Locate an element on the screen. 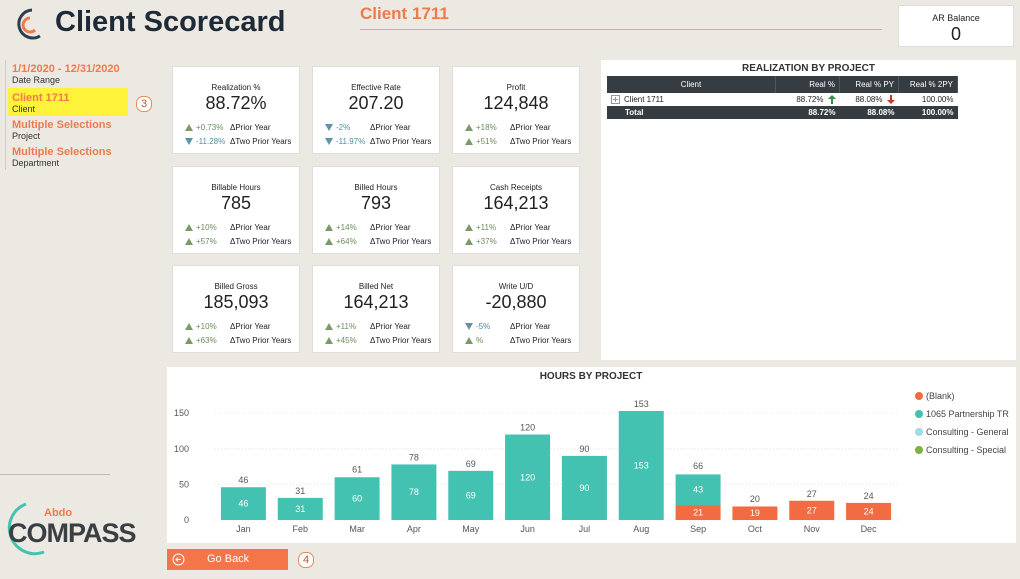 This screenshot has width=1020, height=579. go-back-button: Go Back is located at coordinates (227, 559).